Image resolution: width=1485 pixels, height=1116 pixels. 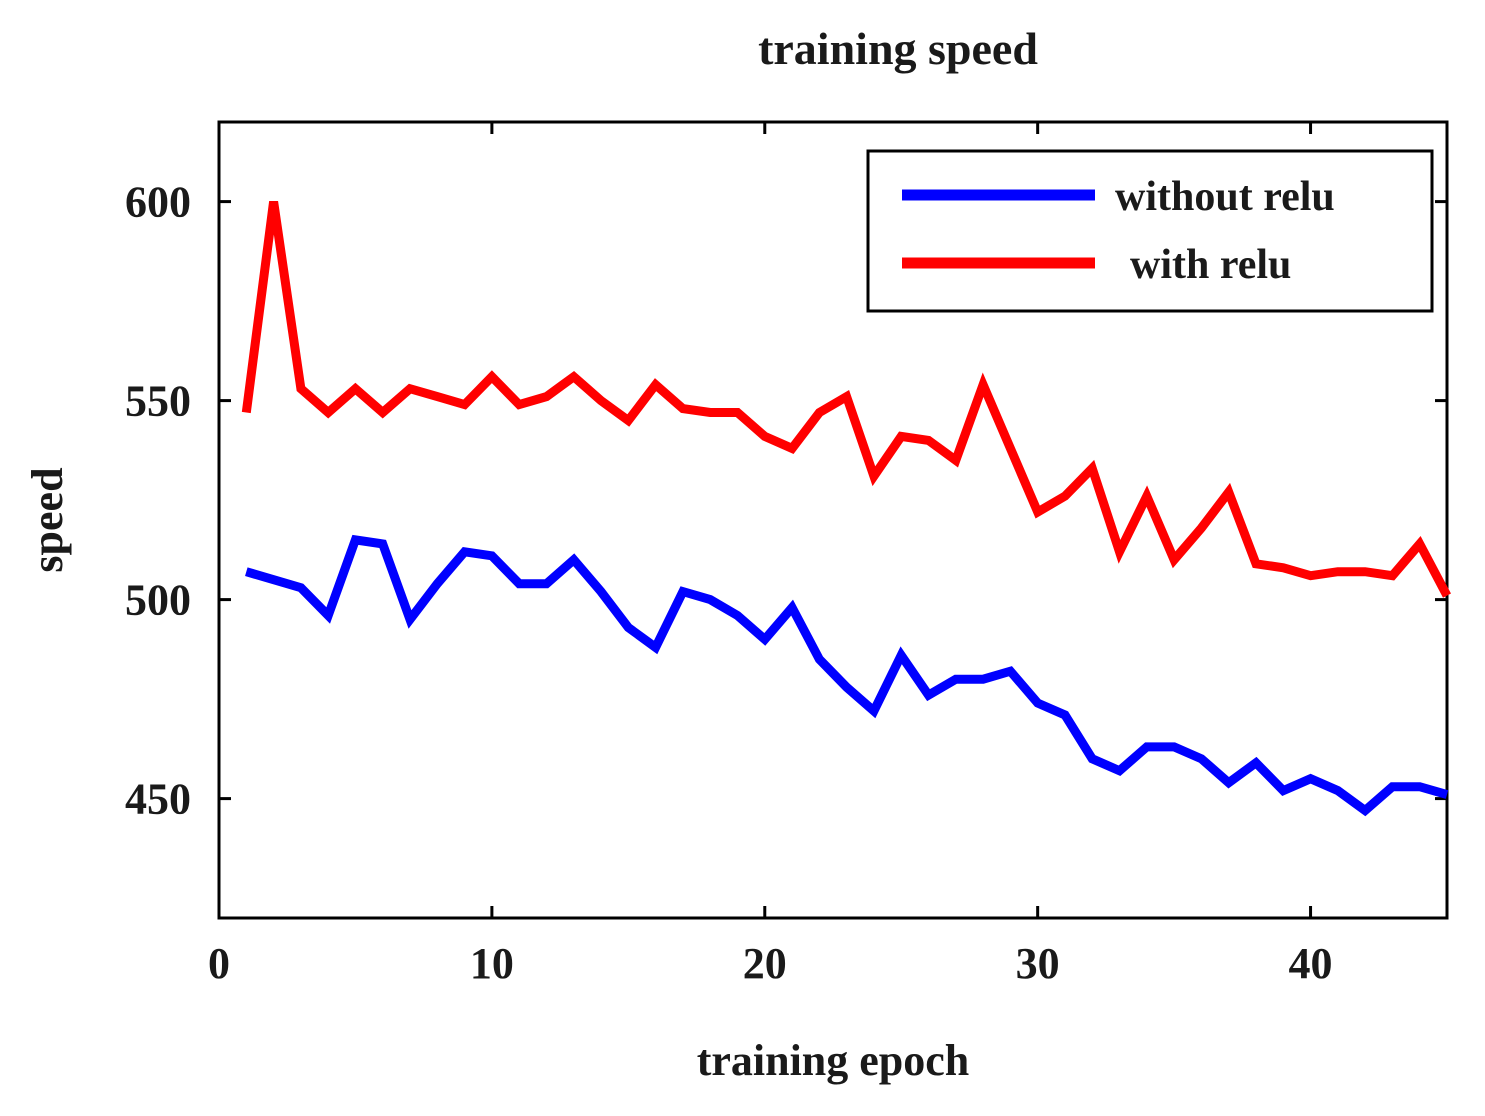 I want to click on x-tick-label: 0, so click(x=219, y=963).